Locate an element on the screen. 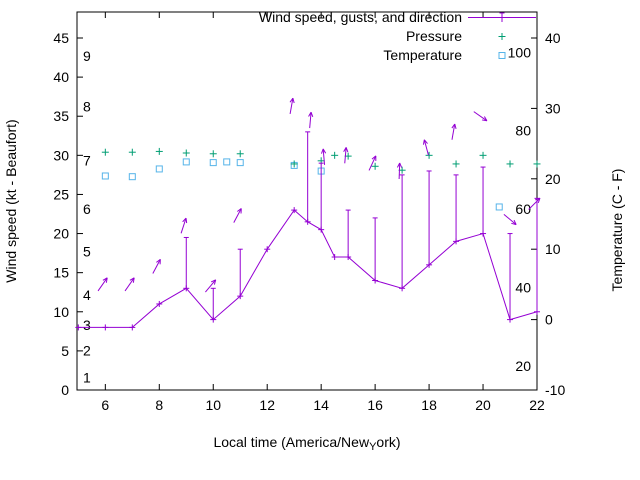 The height and width of the screenshot is (480, 640). y-tick-label: 25 is located at coordinates (61, 194).